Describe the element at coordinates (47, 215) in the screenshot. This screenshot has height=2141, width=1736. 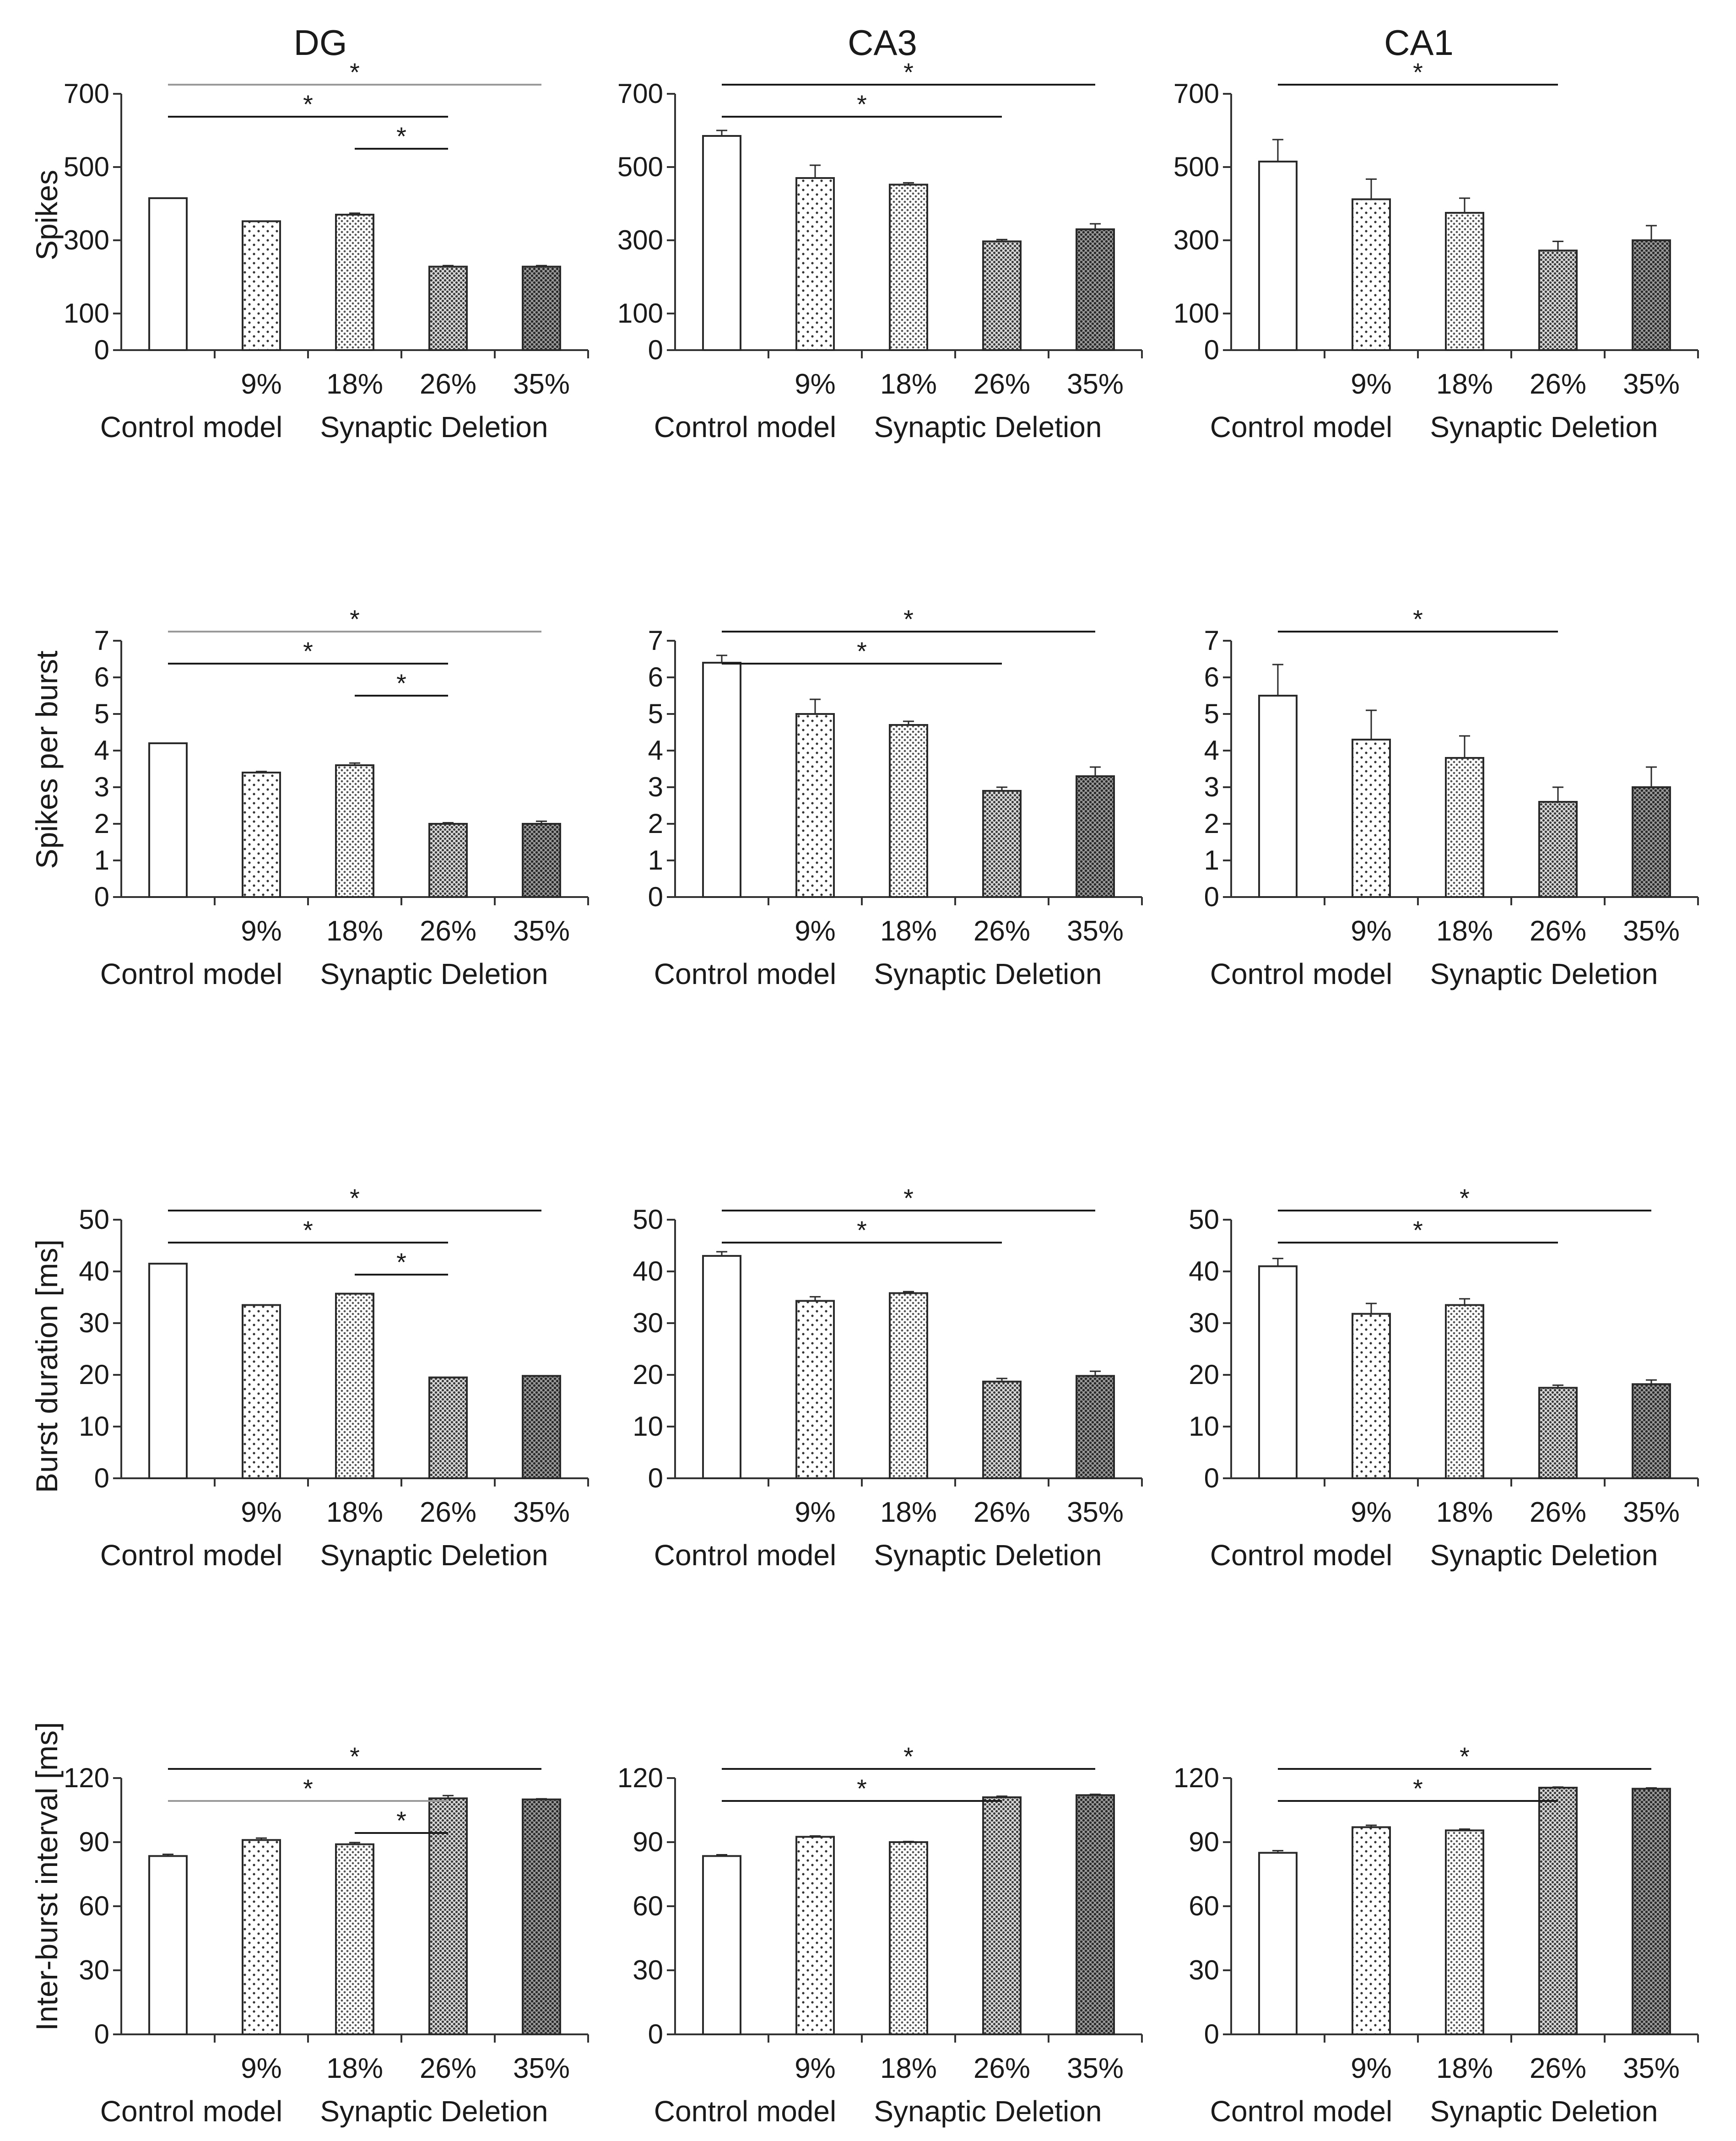
I see `row-label-spikes: Spikes` at that location.